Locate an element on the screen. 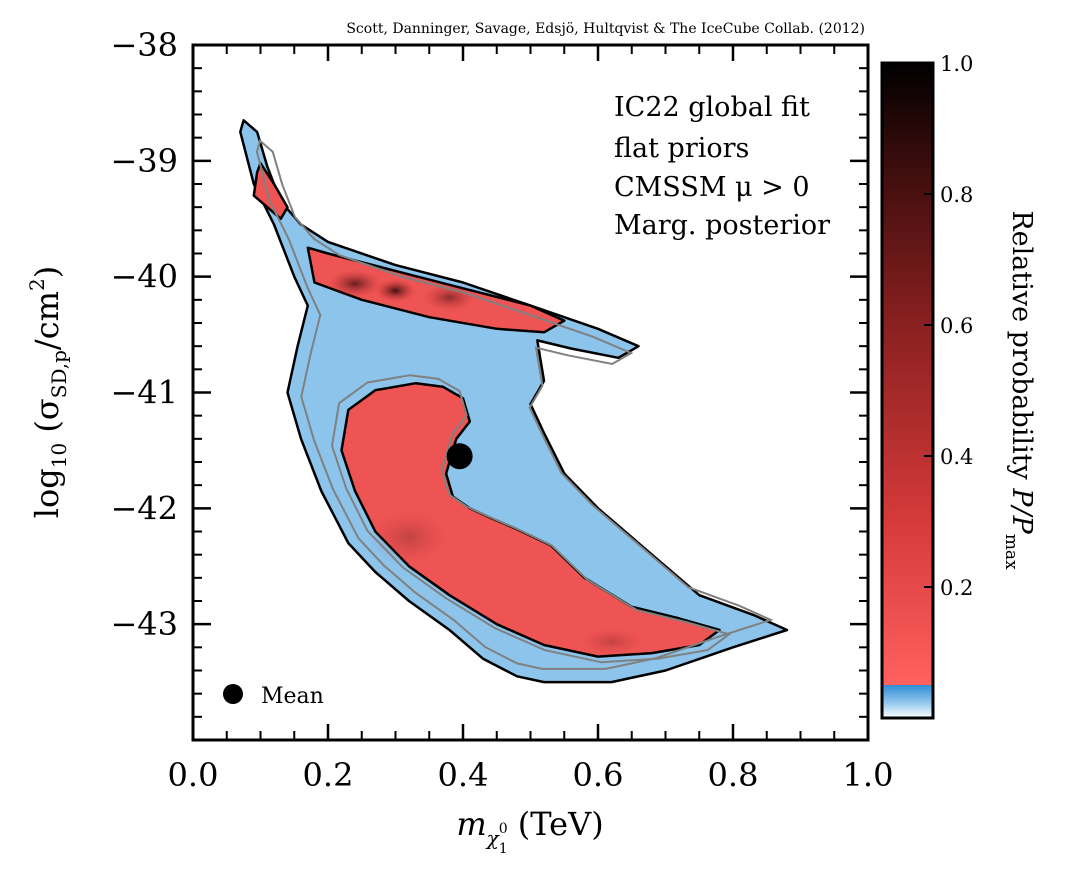 The image size is (1073, 872). x-tick-label: 1.0 is located at coordinates (868, 775).